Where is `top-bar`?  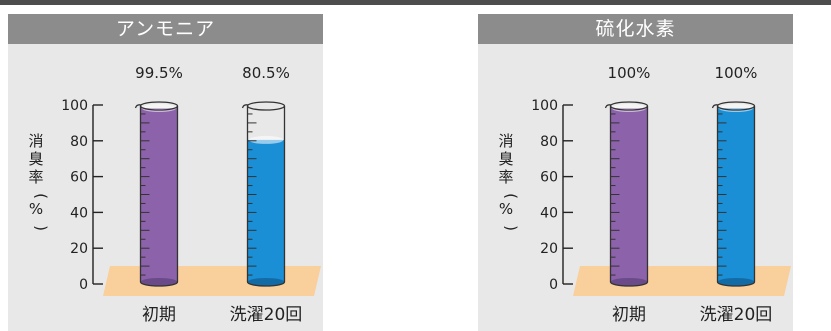
top-bar is located at coordinates (415, 2).